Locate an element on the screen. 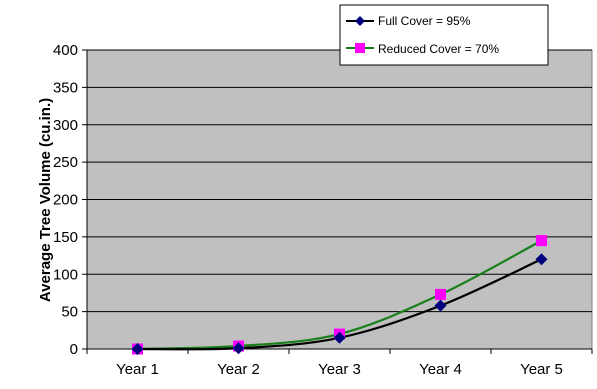  x-tick-label: Year 5 is located at coordinates (541, 369).